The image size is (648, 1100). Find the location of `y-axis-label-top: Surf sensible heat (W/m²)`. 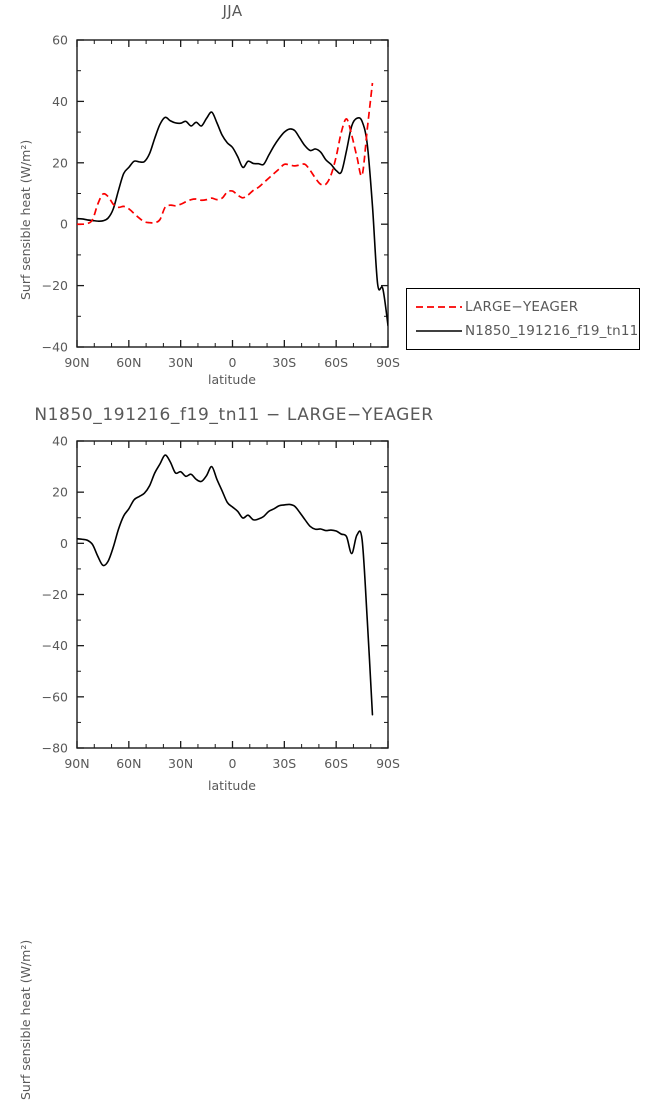

y-axis-label-top: Surf sensible heat (W/m²) is located at coordinates (25, 219).